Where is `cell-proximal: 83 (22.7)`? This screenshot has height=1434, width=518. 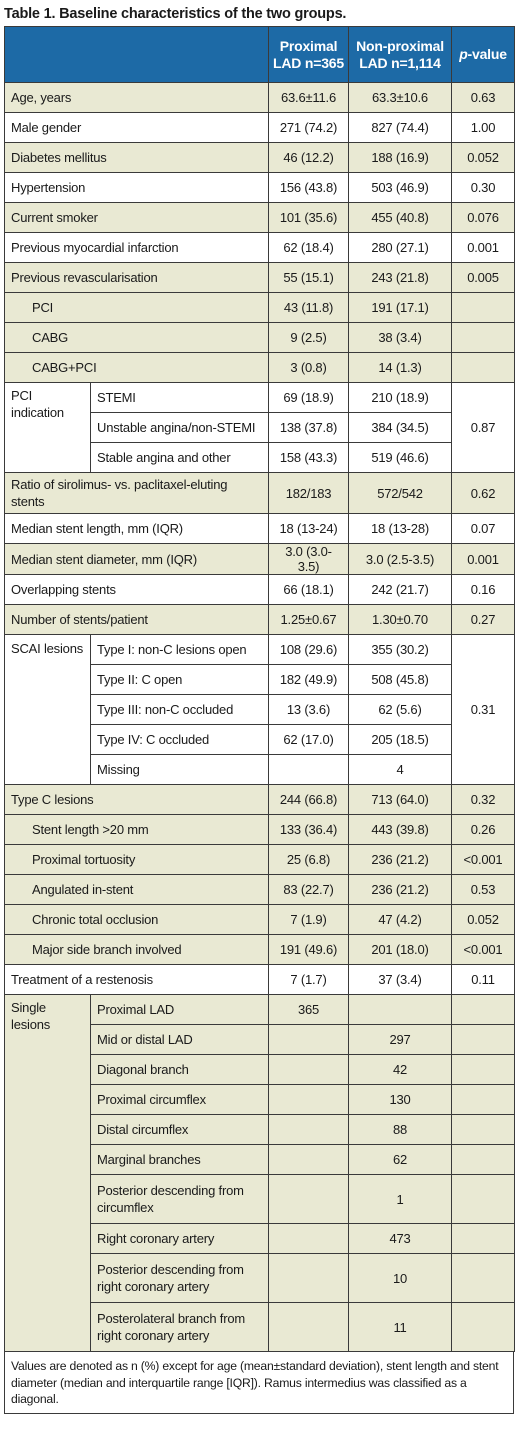 cell-proximal: 83 (22.7) is located at coordinates (308, 889).